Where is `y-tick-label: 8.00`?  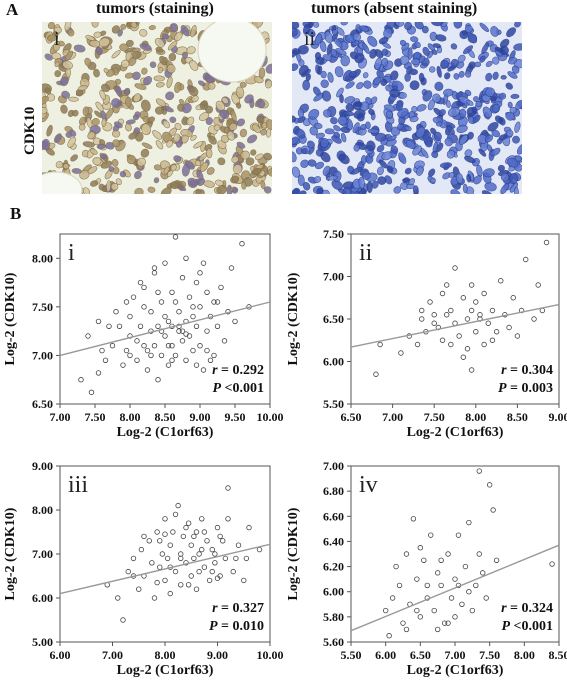
y-tick-label: 8.00 is located at coordinates (42, 258).